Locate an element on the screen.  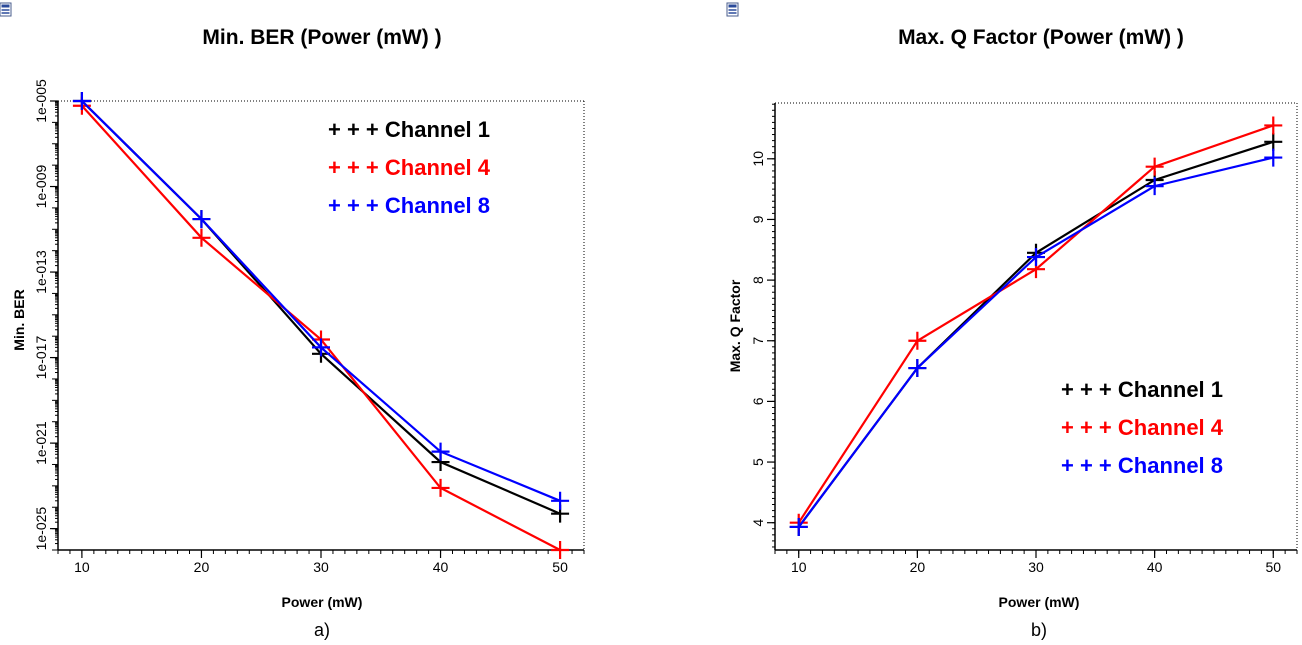
y-tick-label: 7 is located at coordinates (758, 341).